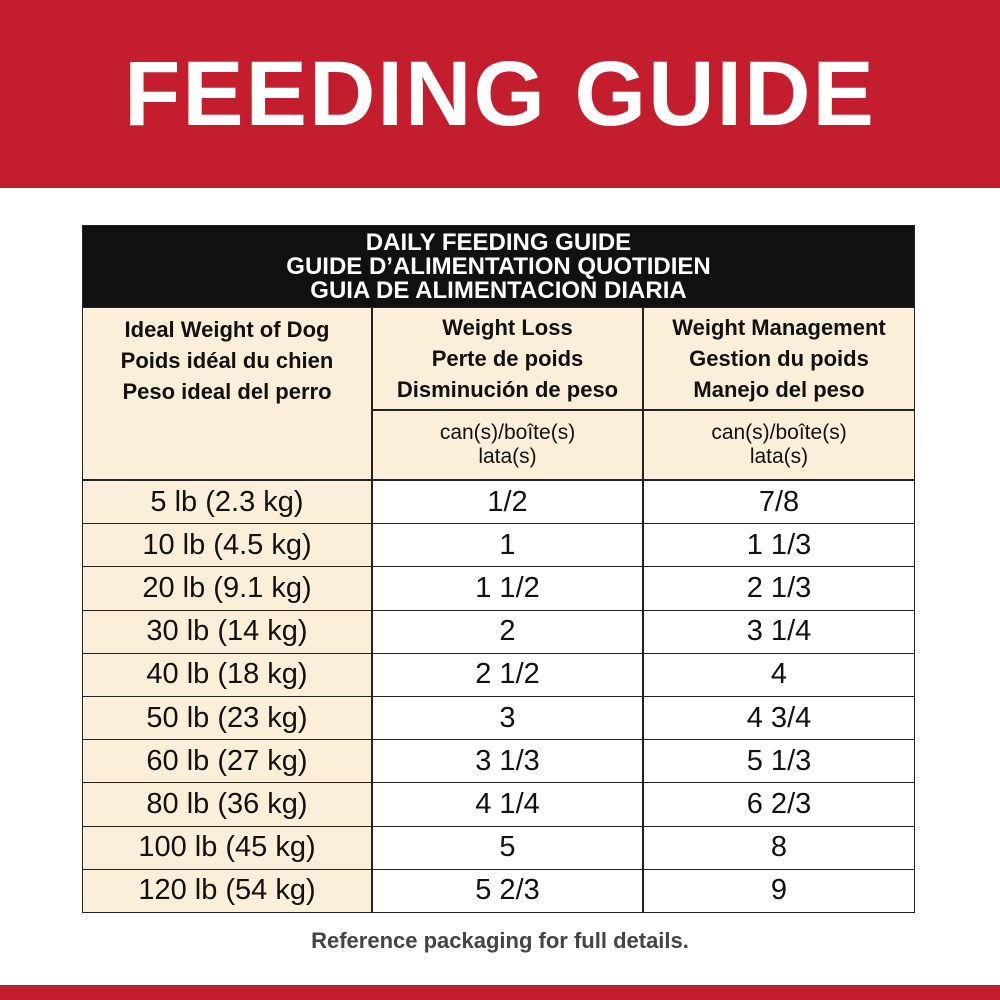 Image resolution: width=1000 pixels, height=1000 pixels. I want to click on header-line: Perte de poids, so click(507, 358).